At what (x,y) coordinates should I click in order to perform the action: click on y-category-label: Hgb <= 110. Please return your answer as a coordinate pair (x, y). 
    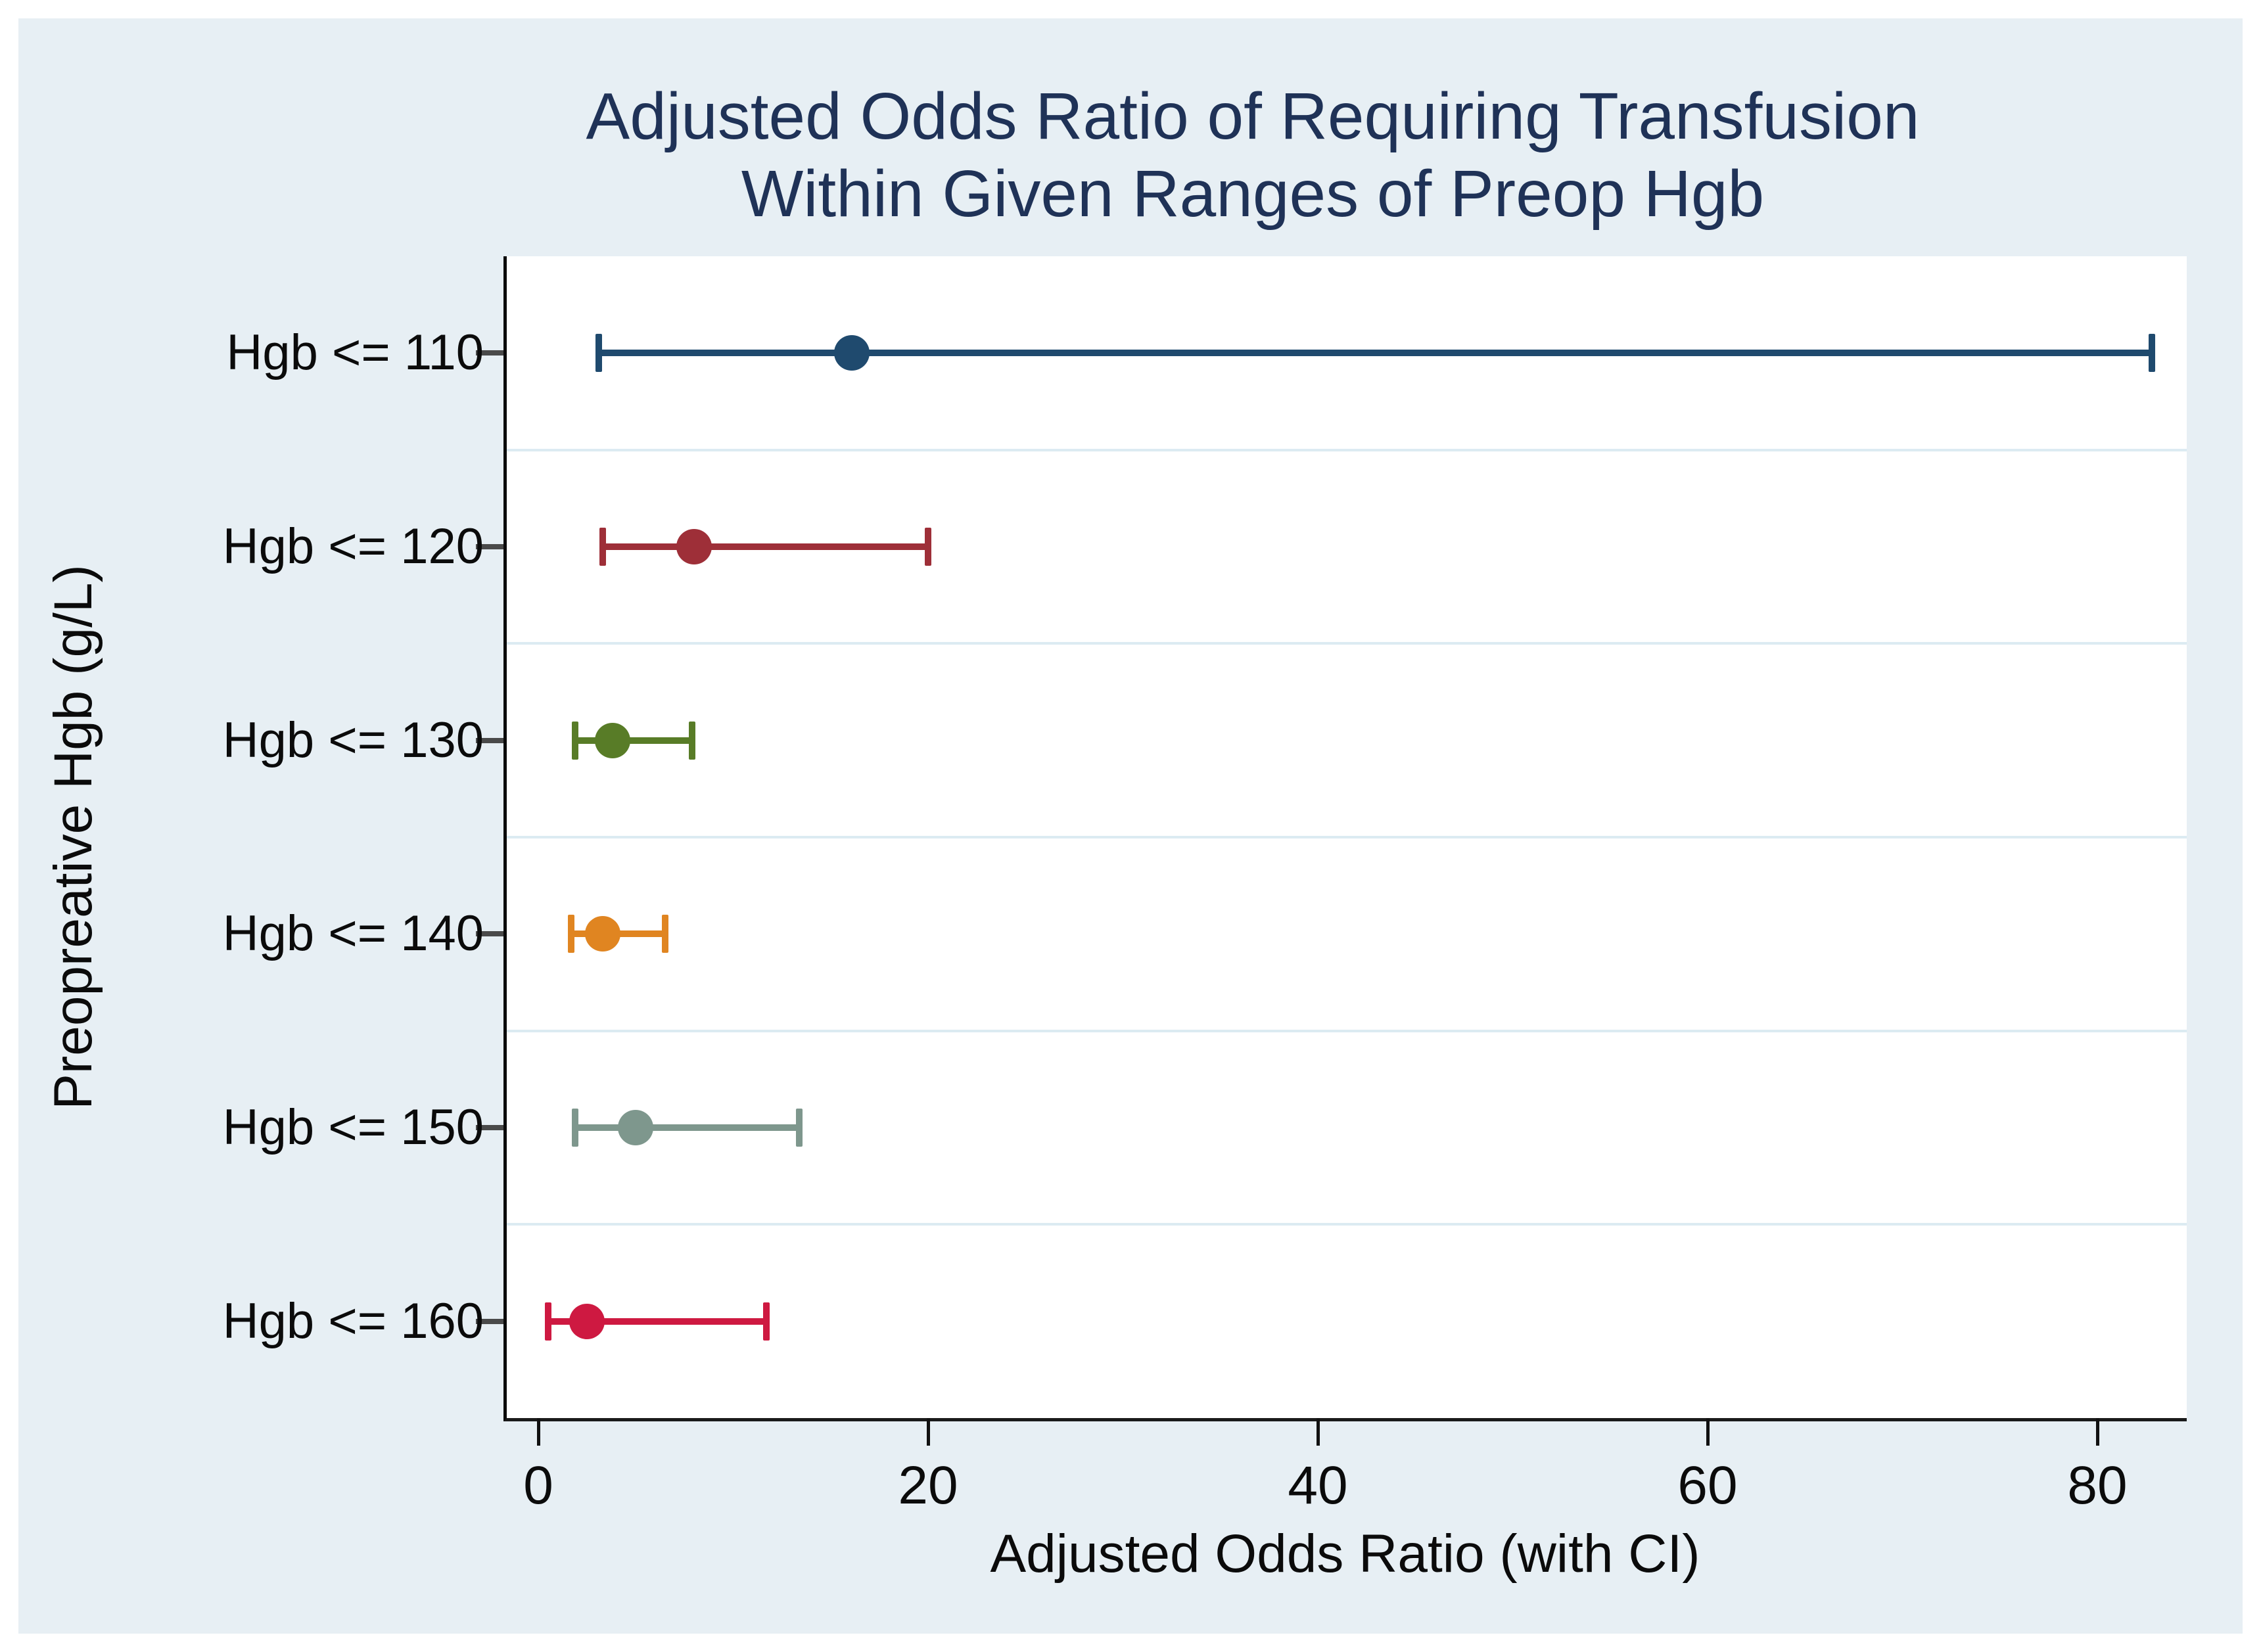
    Looking at the image, I should click on (355, 353).